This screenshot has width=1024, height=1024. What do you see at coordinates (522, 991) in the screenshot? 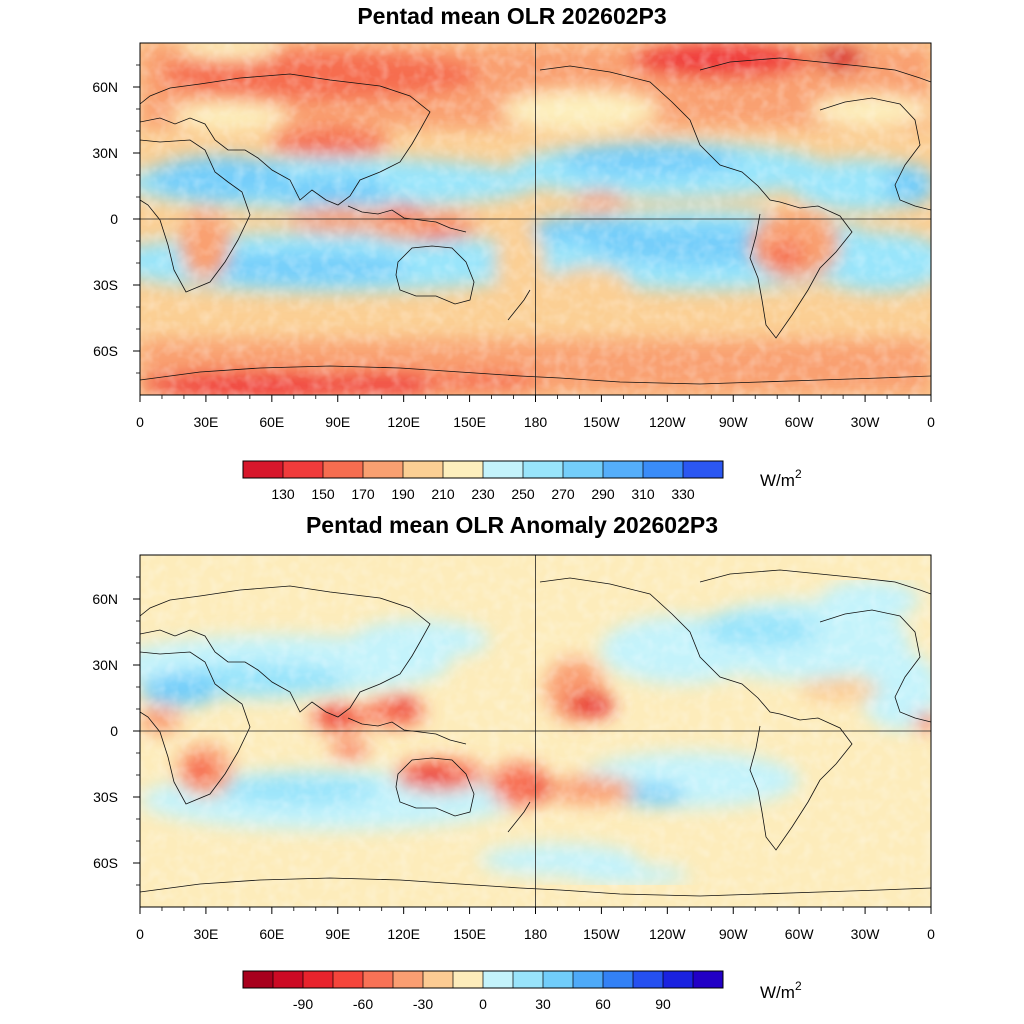
I see `olr-anomaly-colorbar: -90 -60 -30 0 30 60 90 W/m2` at bounding box center [522, 991].